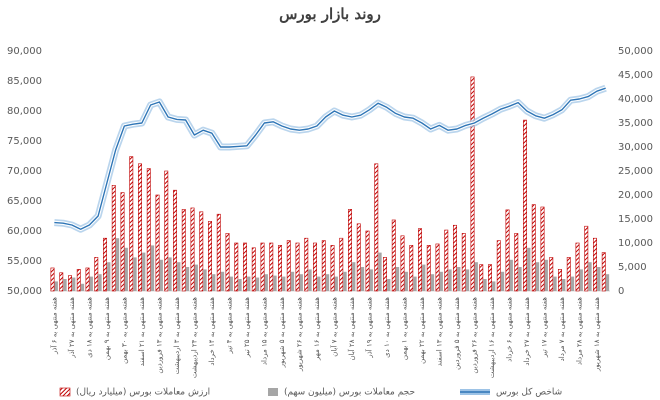 Image resolution: width=660 pixels, height=400 pixels. What do you see at coordinates (635, 171) in the screenshot?
I see `y2-tick-label: 25,000` at bounding box center [635, 171].